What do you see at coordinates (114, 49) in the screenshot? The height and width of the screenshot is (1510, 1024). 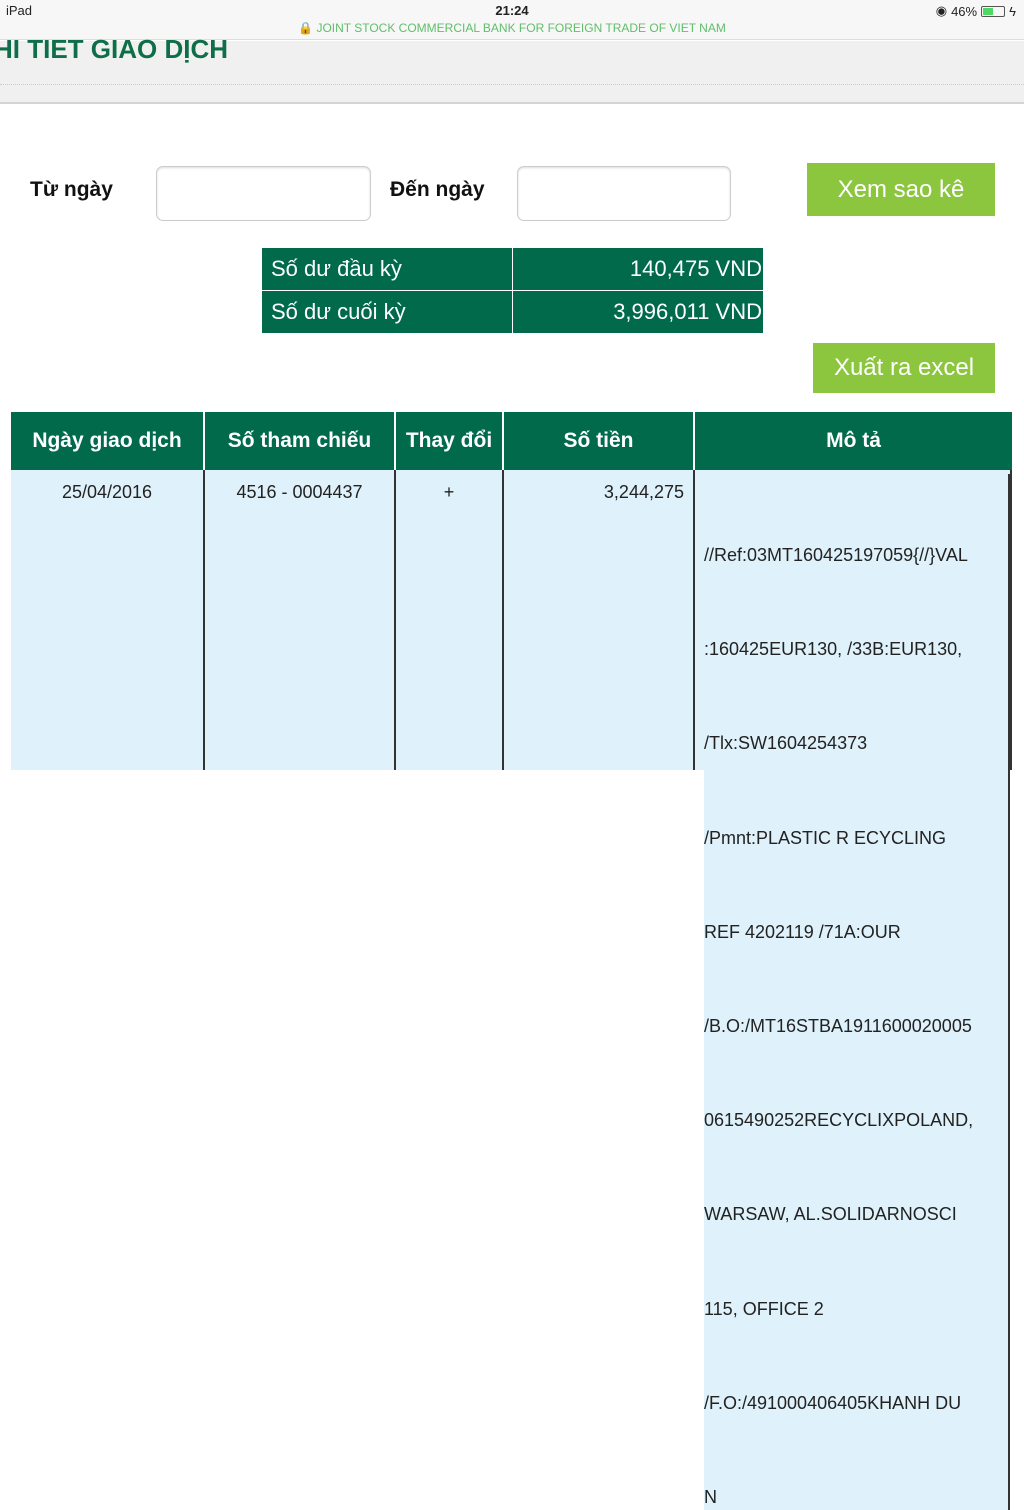 I see `page-title: HI TIET GIAO DỊCH` at bounding box center [114, 49].